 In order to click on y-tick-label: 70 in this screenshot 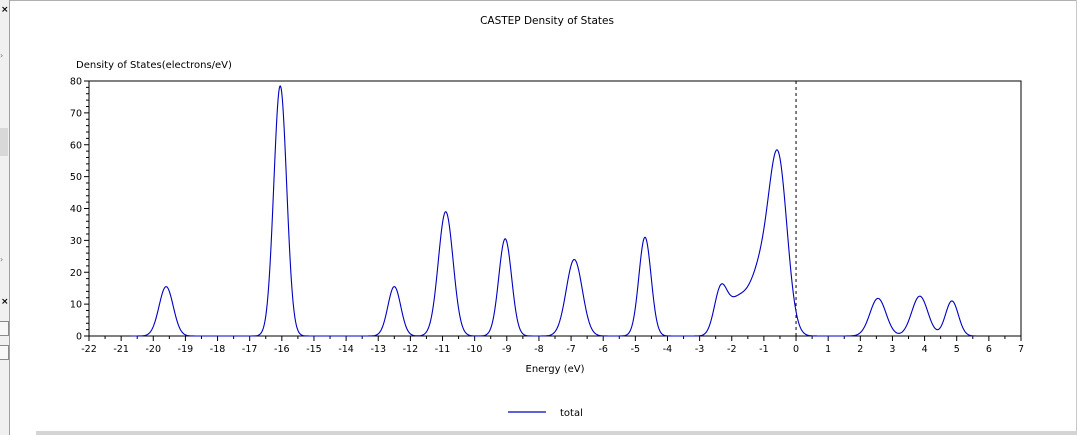, I will do `click(76, 113)`.